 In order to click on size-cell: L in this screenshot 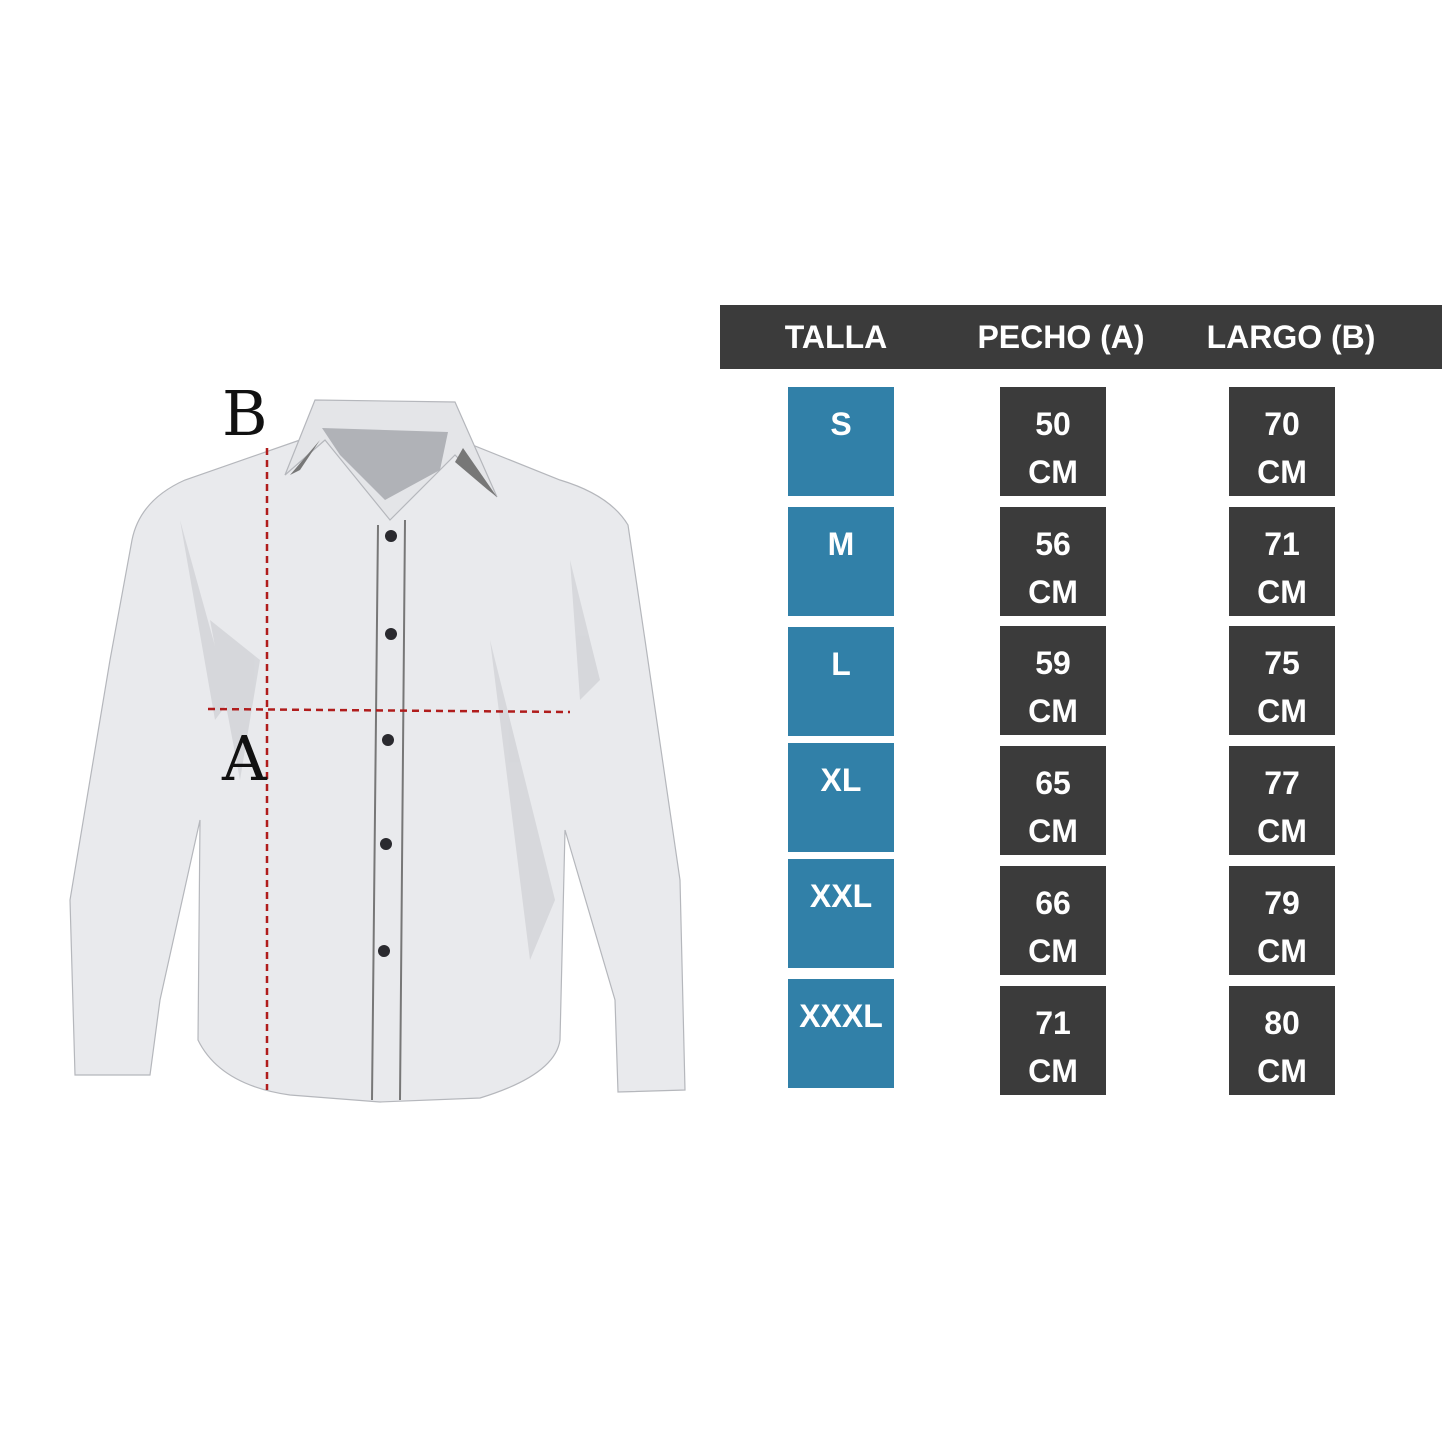, I will do `click(841, 681)`.